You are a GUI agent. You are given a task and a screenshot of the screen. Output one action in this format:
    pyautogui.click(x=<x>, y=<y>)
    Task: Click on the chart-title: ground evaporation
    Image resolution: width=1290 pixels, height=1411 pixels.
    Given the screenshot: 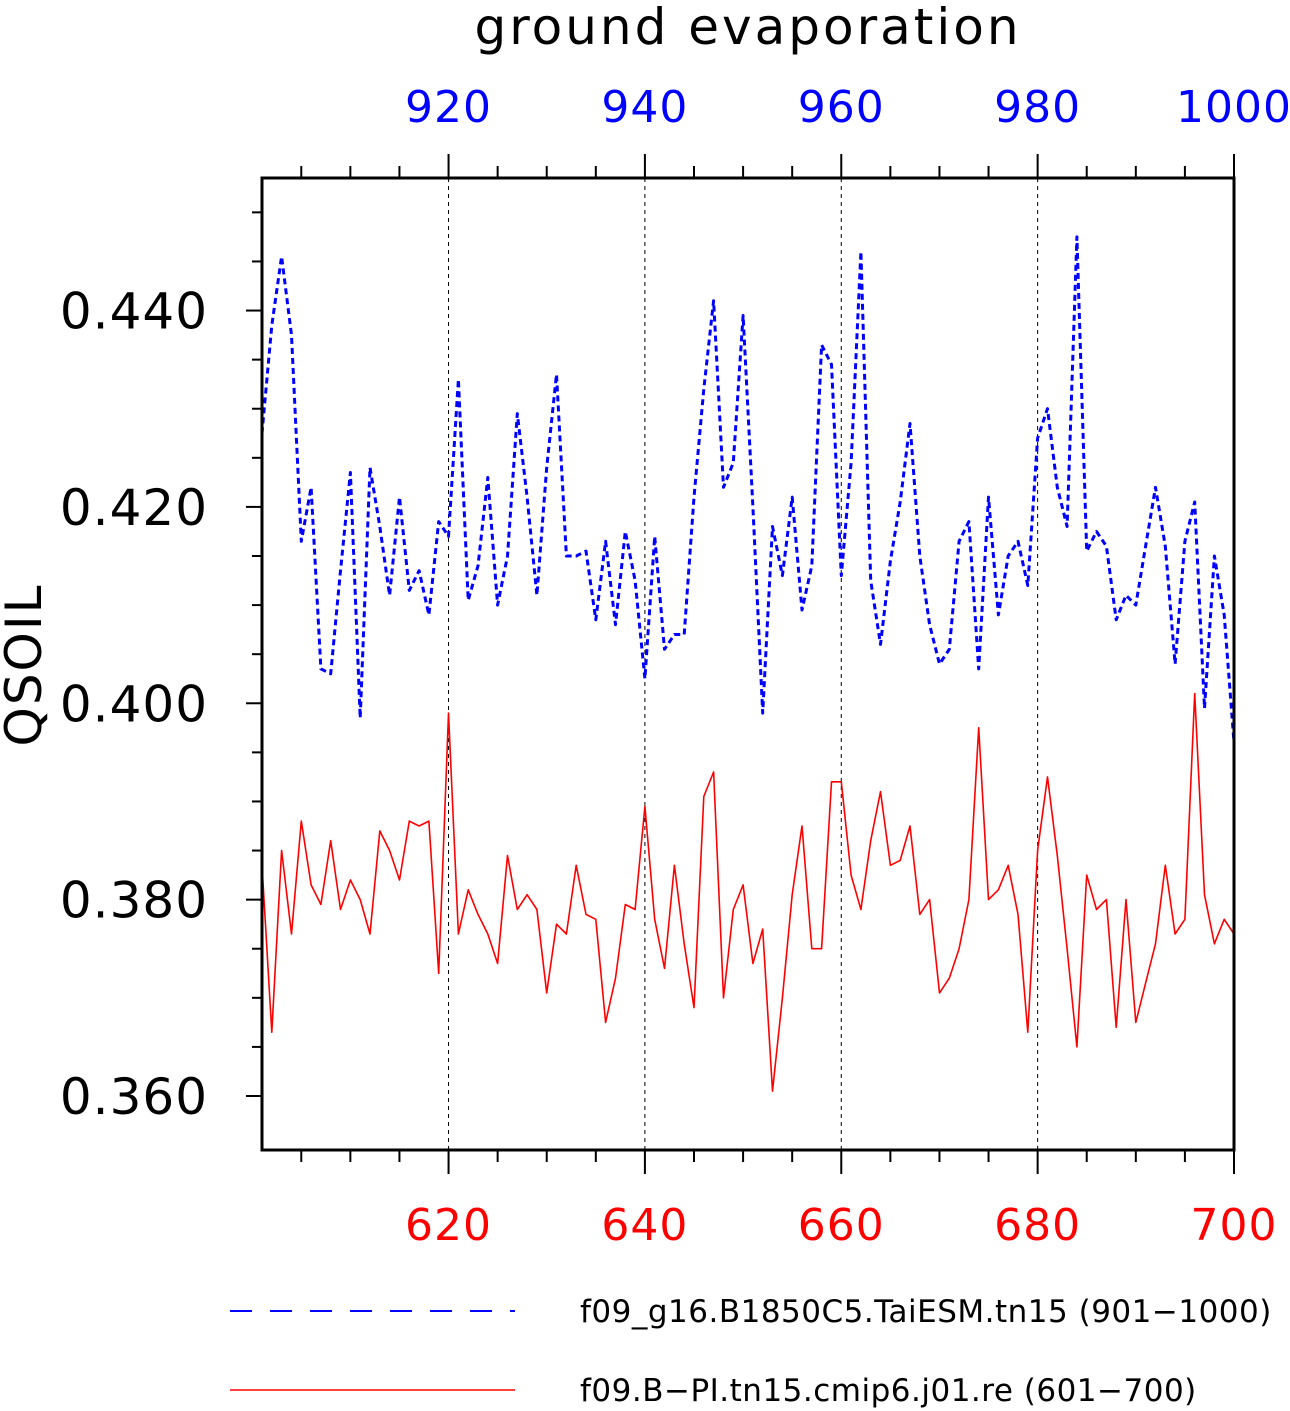 What is the action you would take?
    pyautogui.click(x=747, y=28)
    